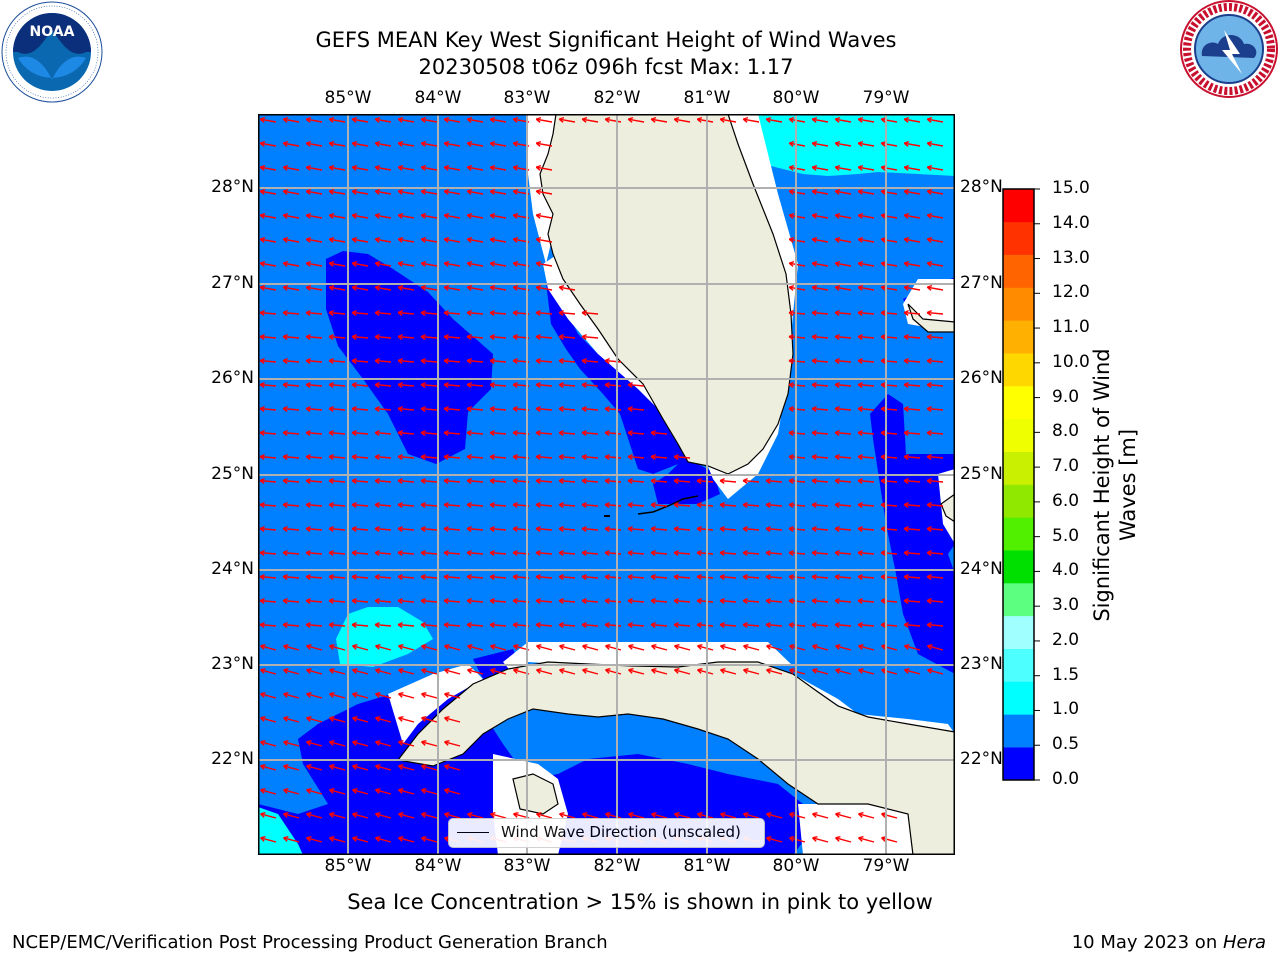  I want to click on lat-tick-right-22n: 22°N, so click(981, 759).